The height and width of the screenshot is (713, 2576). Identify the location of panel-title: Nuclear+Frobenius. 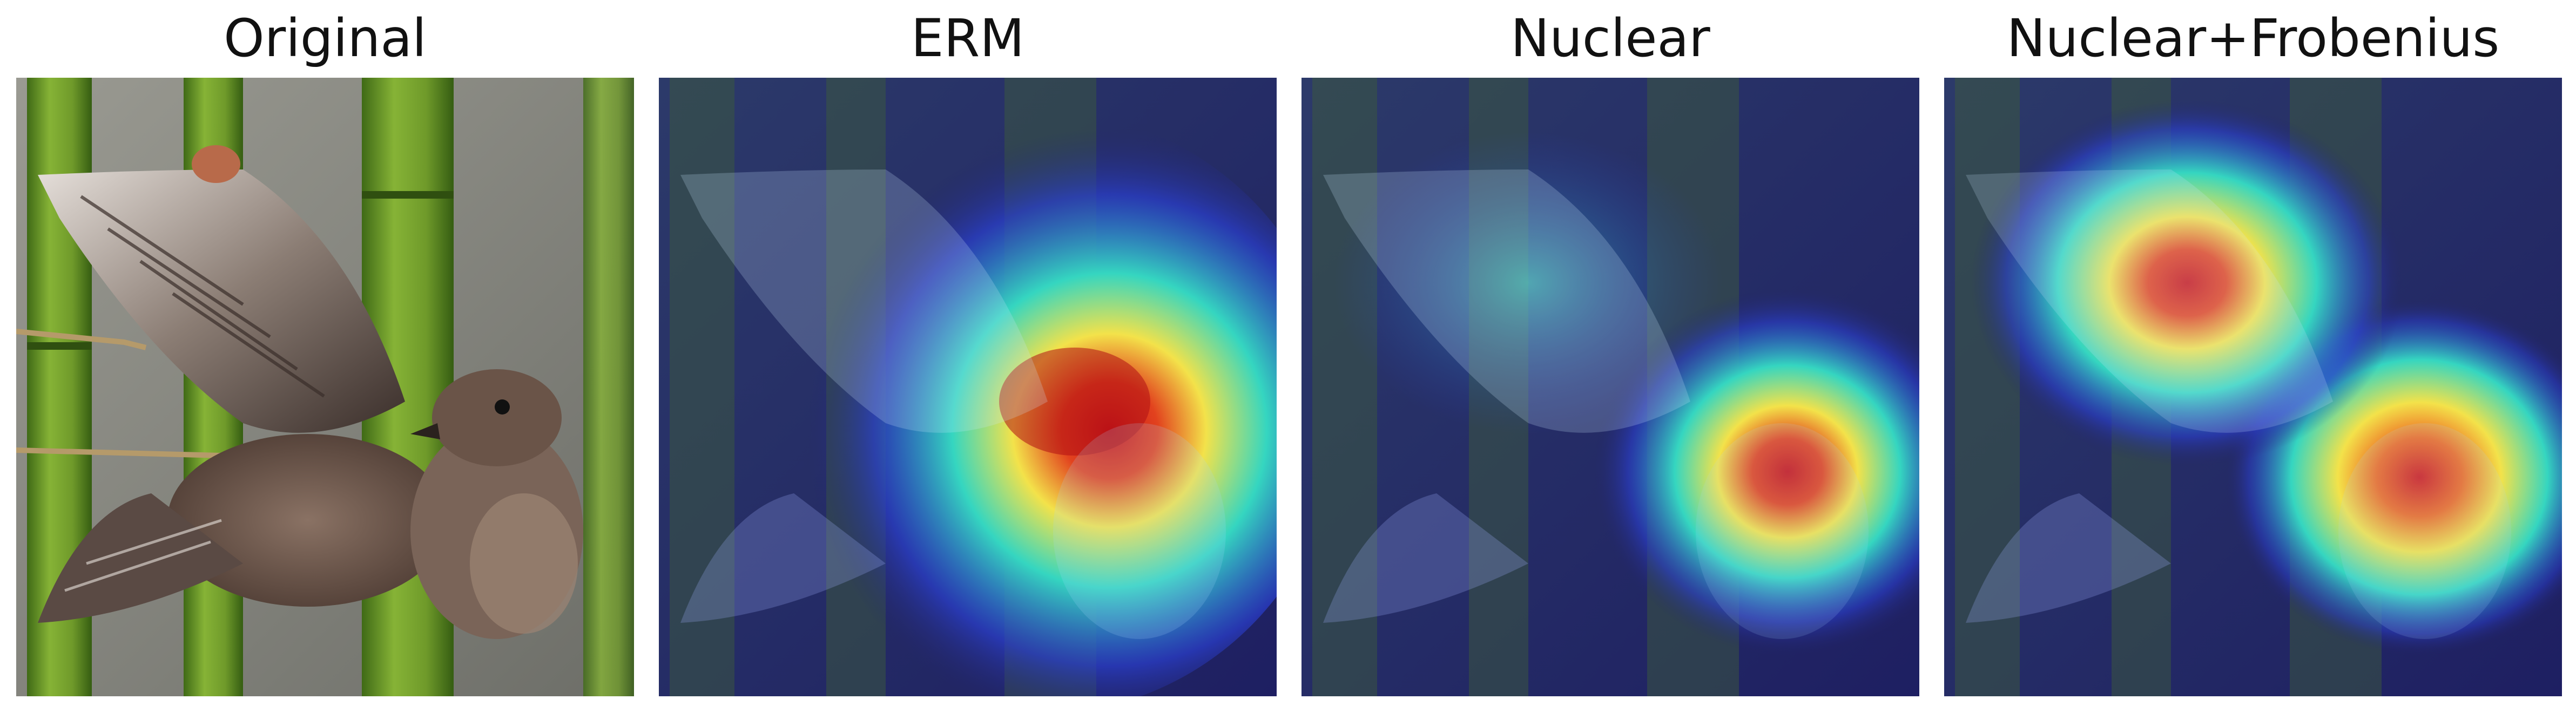
(2253, 38).